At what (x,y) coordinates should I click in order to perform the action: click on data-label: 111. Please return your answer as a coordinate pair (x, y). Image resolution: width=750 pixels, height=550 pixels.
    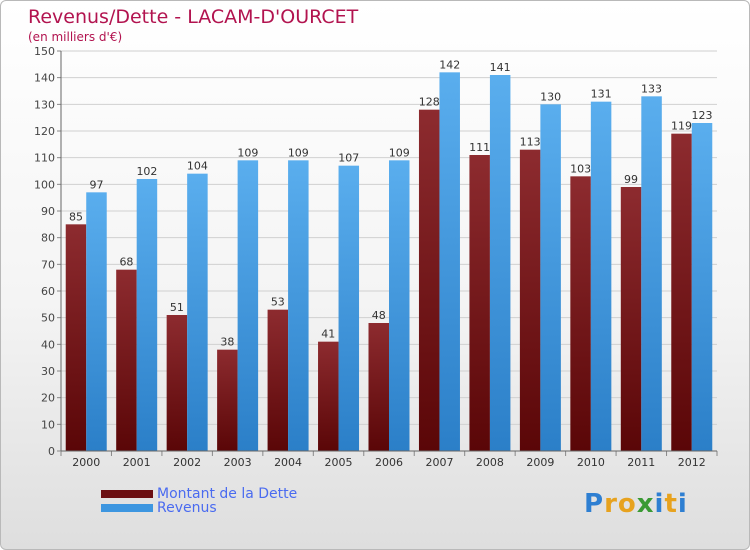
    Looking at the image, I should click on (479, 147).